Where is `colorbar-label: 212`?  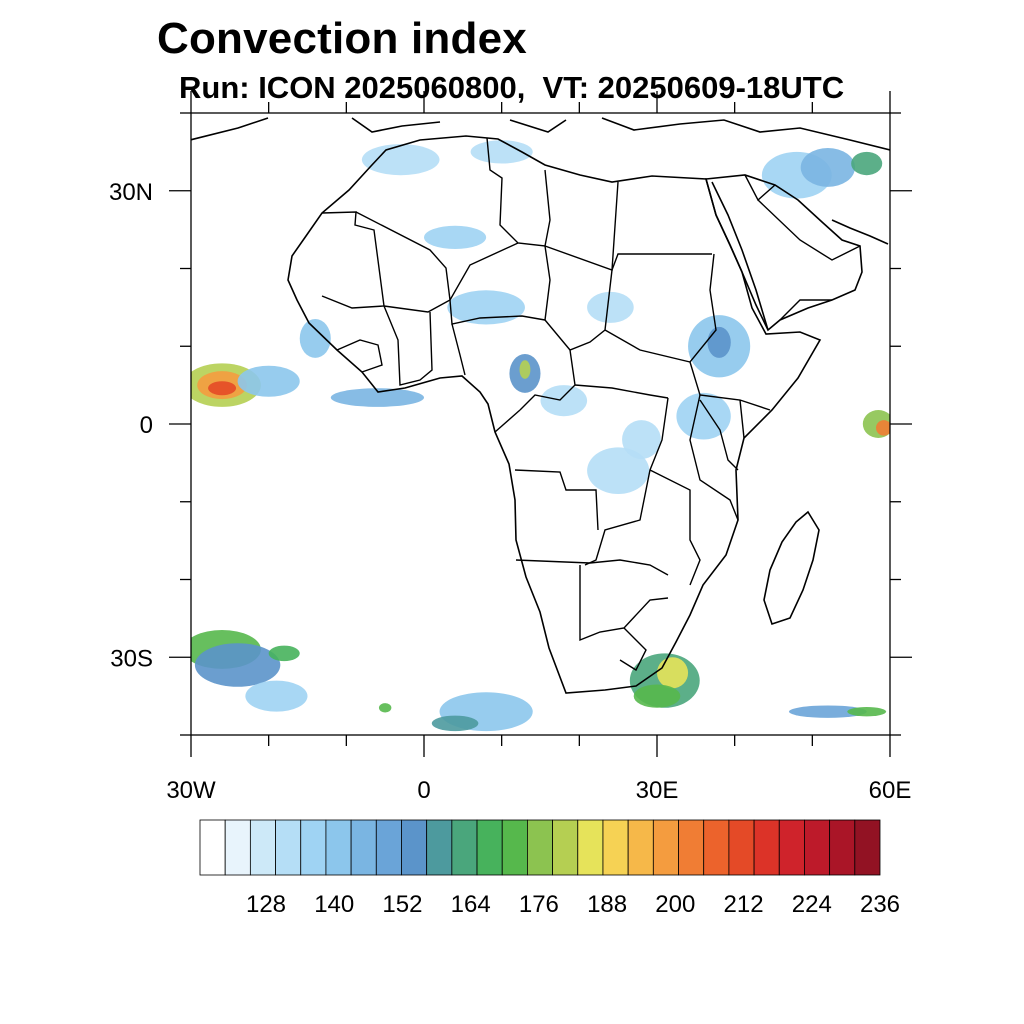
colorbar-label: 212 is located at coordinates (744, 904).